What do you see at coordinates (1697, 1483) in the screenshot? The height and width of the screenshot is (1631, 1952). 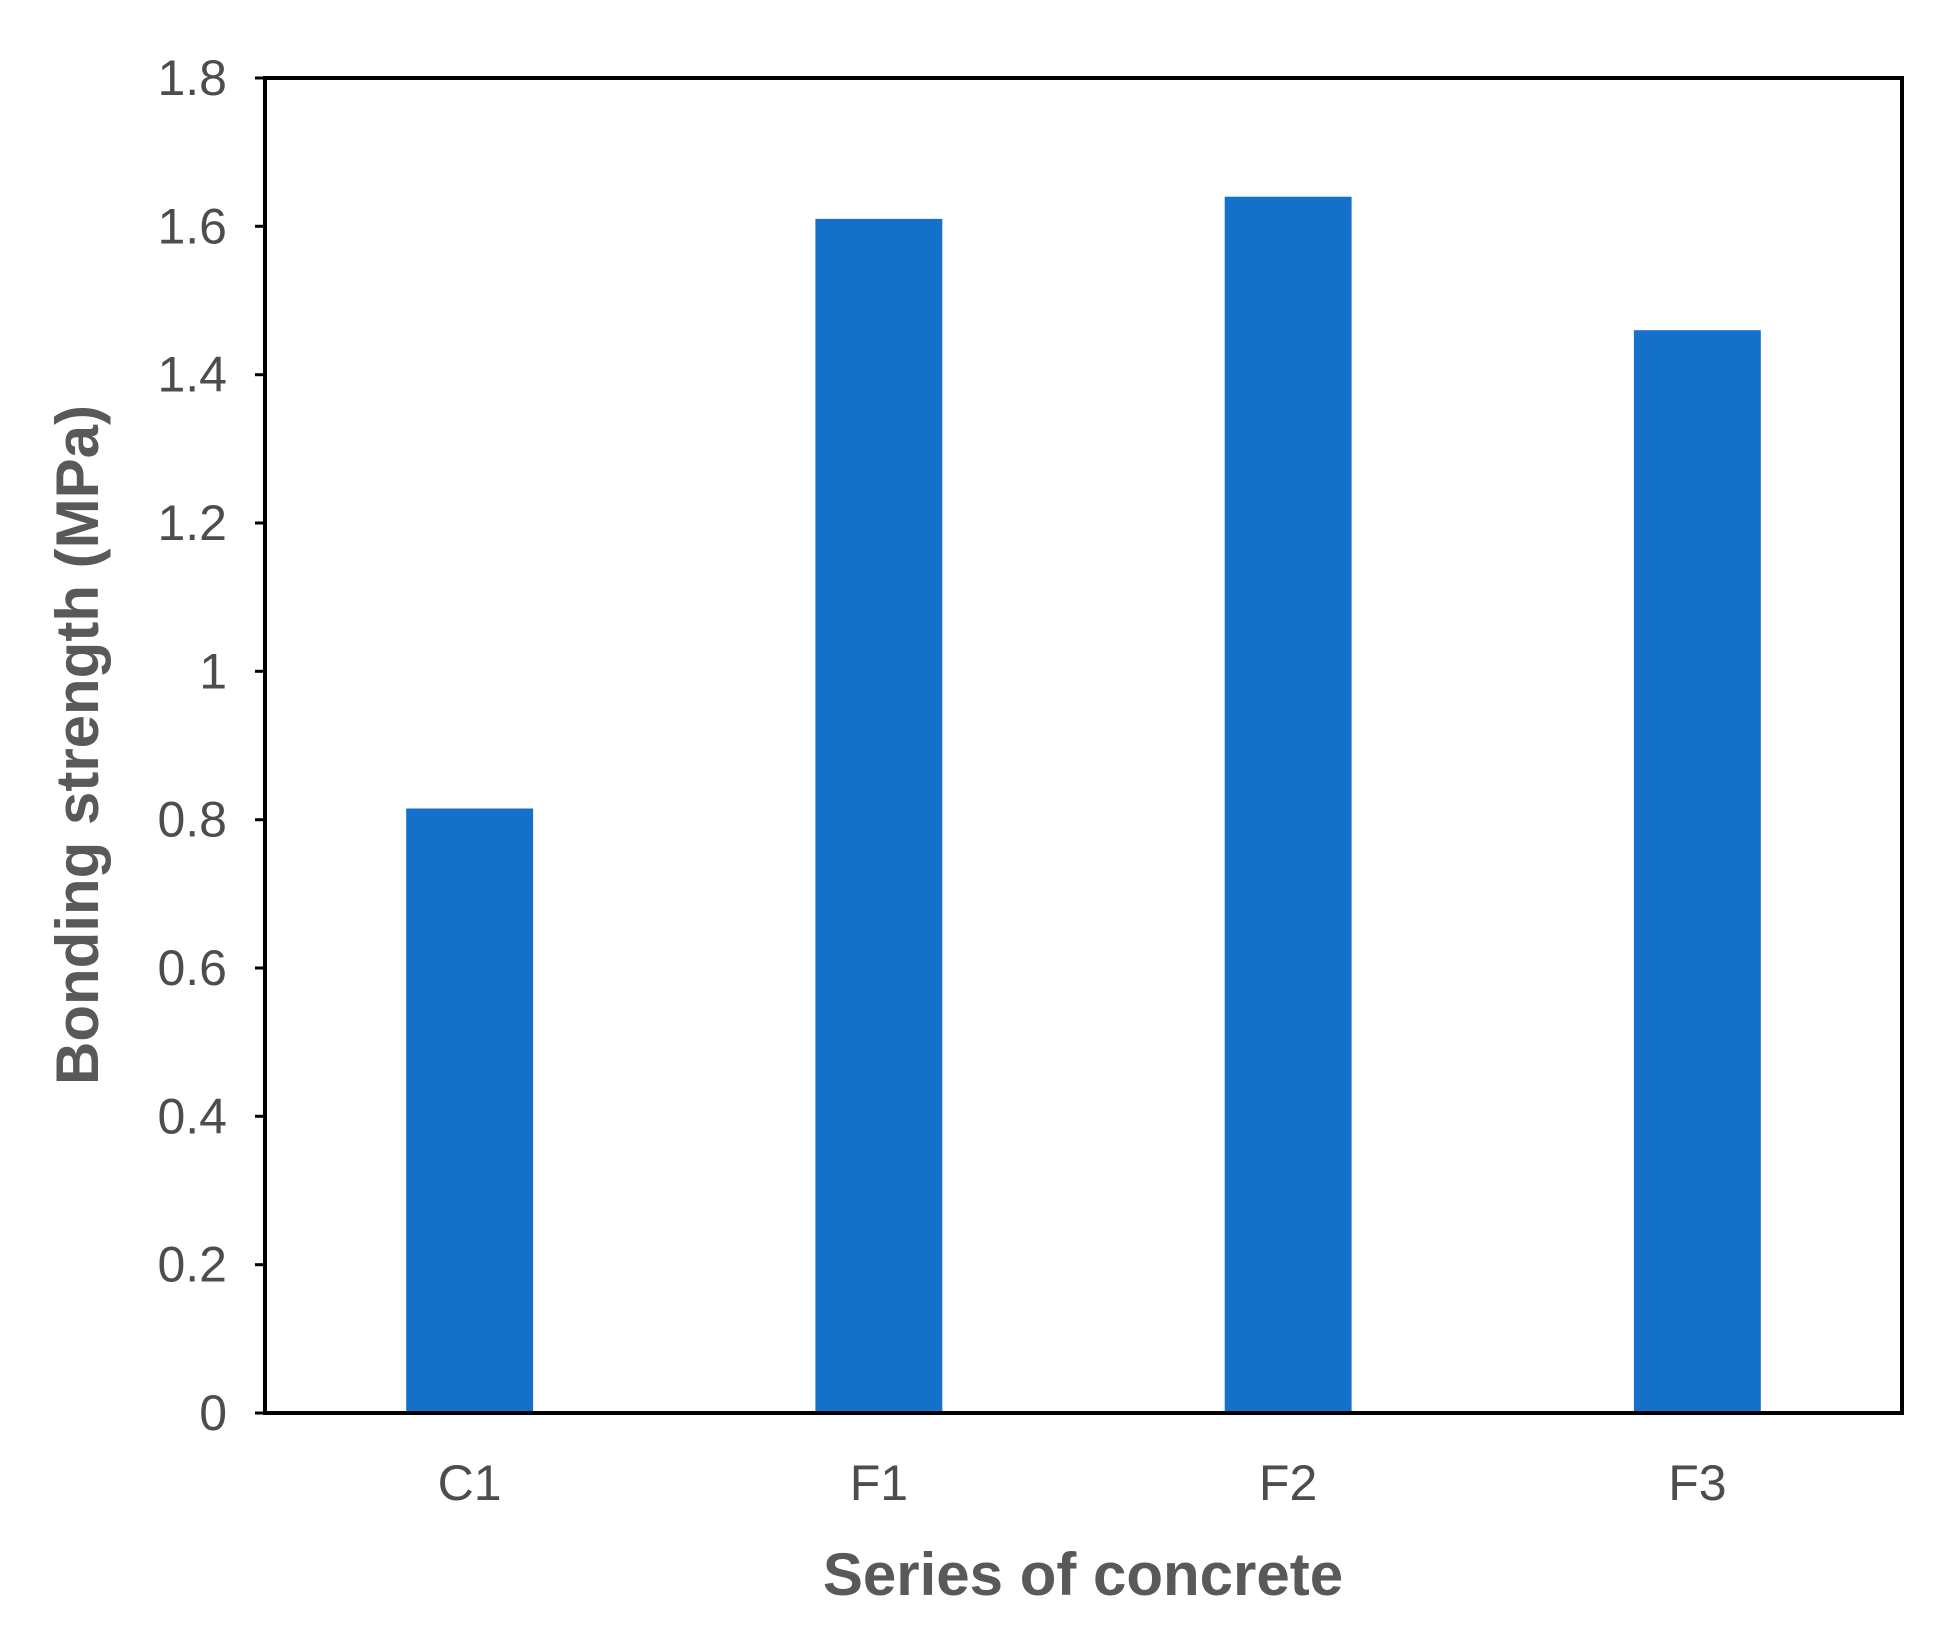 I see `x-tick-label-f3: F3` at bounding box center [1697, 1483].